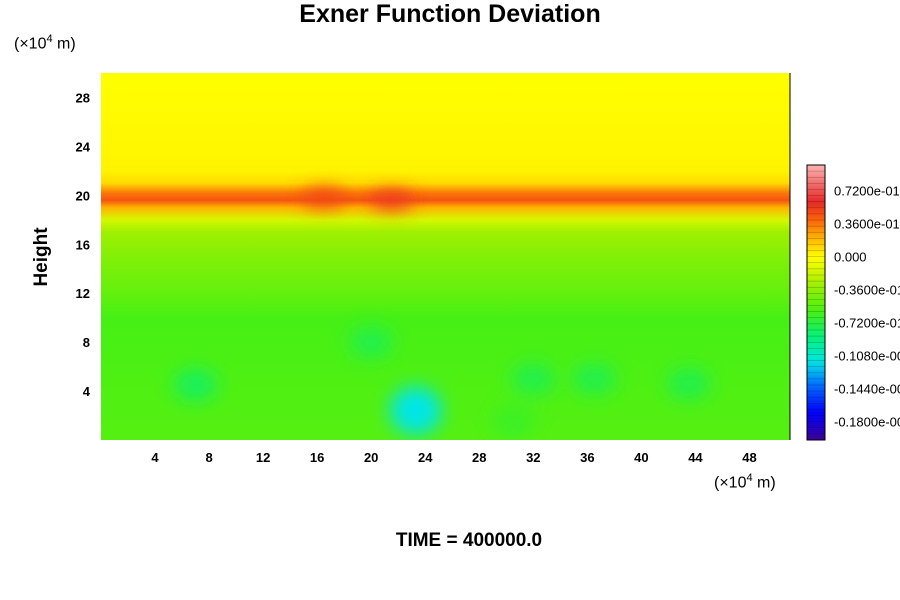 This screenshot has height=600, width=900. I want to click on x-tick-label: 28, so click(479, 457).